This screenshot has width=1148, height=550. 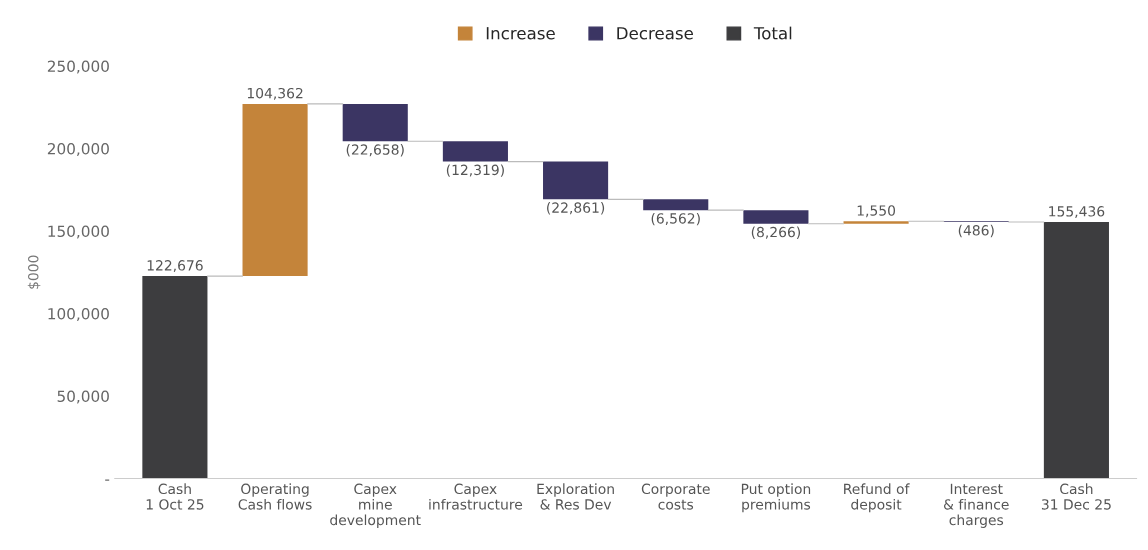 What do you see at coordinates (675, 496) in the screenshot?
I see `x-tick-label: Corporate costs` at bounding box center [675, 496].